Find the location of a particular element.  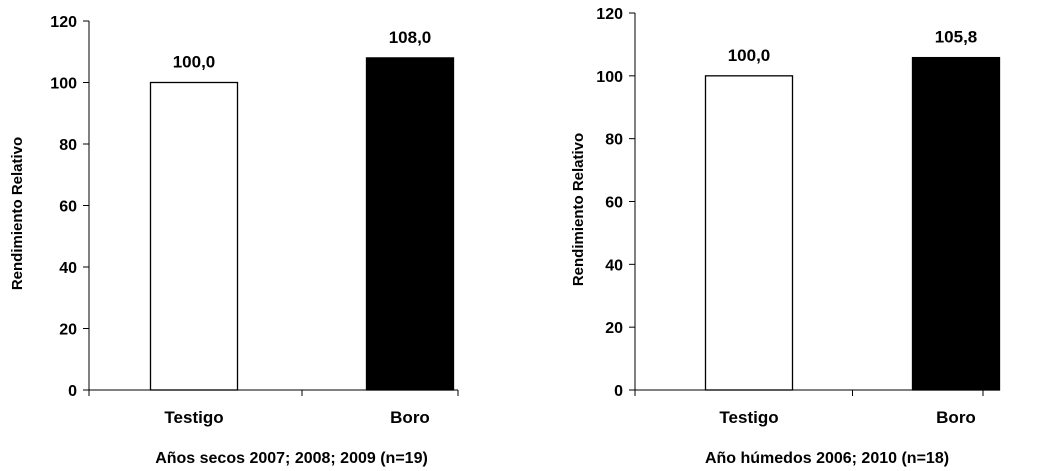

data-label: 108,0 is located at coordinates (410, 37).